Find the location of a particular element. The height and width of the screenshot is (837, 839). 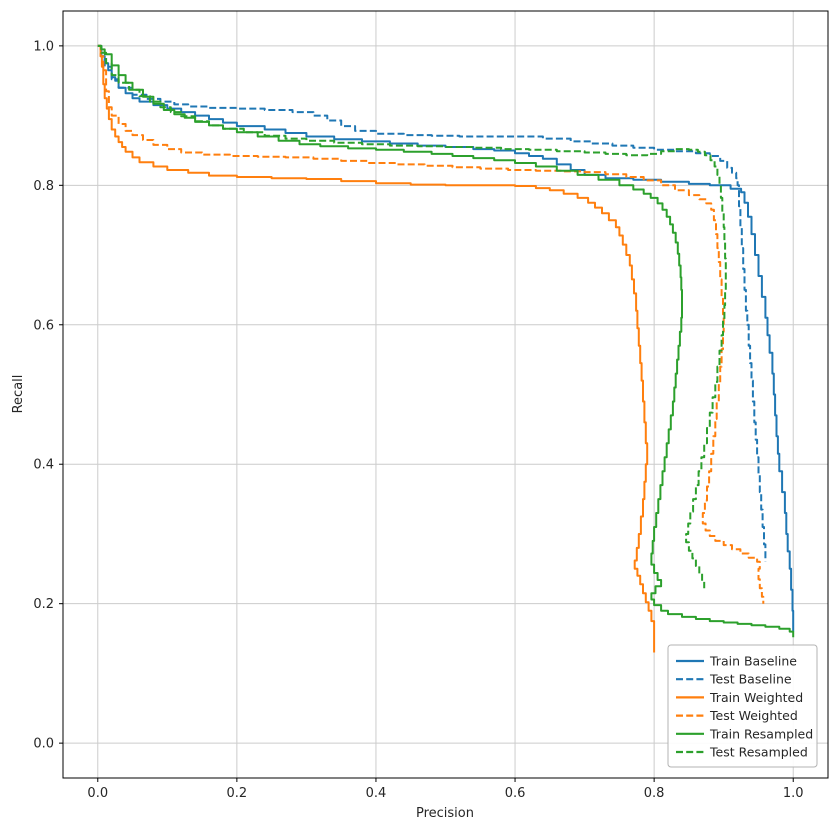

legend-label-train-baseline: Train Baseline is located at coordinates (753, 661).